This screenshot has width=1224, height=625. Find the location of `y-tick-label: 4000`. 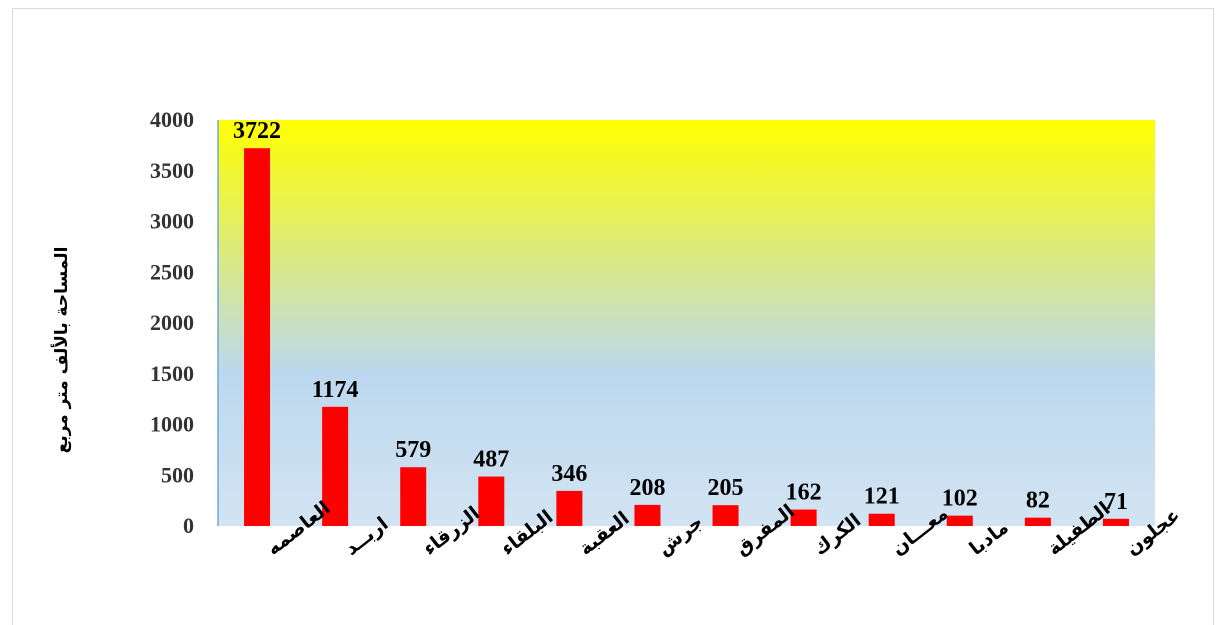

y-tick-label: 4000 is located at coordinates (172, 119).